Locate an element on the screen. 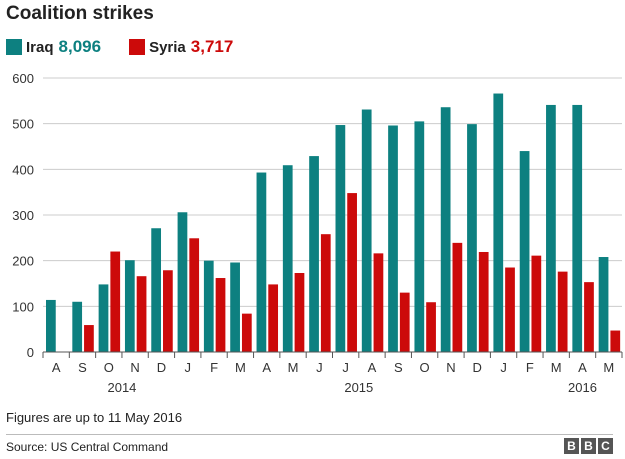 This screenshot has width=625, height=459. legend-total-iraq: 8,096 is located at coordinates (80, 46).